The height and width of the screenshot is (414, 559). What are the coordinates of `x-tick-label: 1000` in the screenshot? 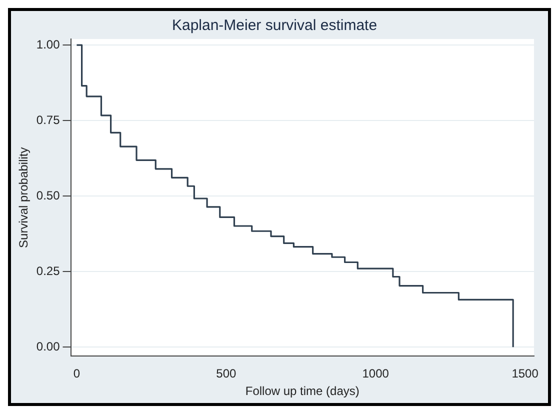 It's located at (376, 373).